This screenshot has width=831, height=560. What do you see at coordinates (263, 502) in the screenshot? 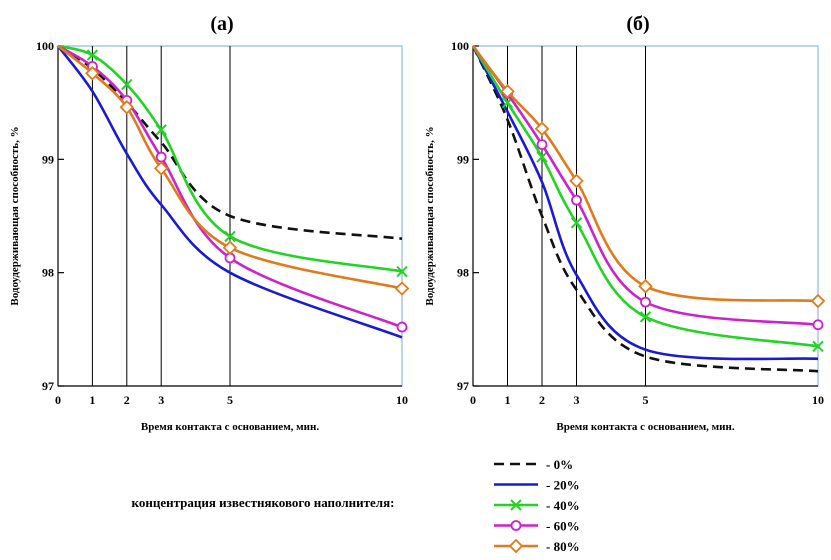
I see `legend-title: концентрация известнякового наполнителя:` at bounding box center [263, 502].